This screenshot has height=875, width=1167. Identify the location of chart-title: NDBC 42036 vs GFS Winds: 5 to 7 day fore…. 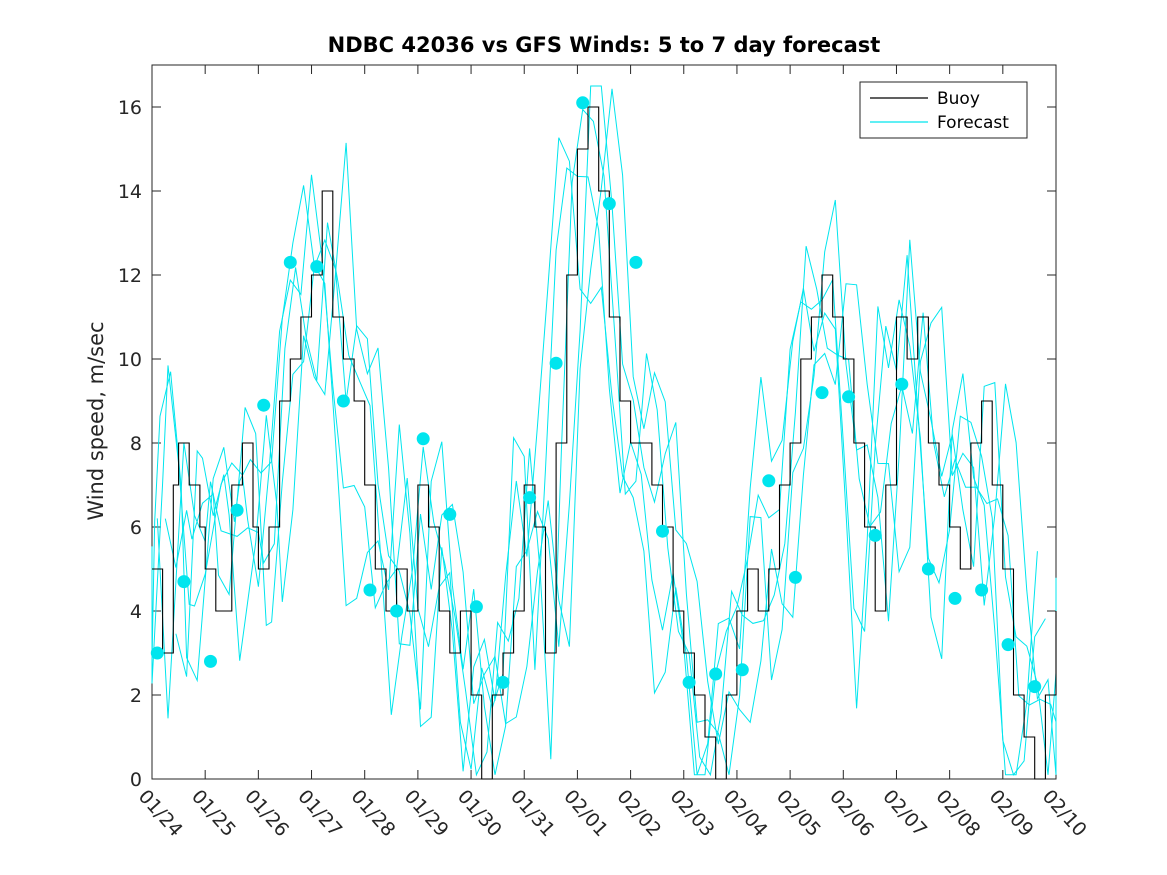
(604, 45).